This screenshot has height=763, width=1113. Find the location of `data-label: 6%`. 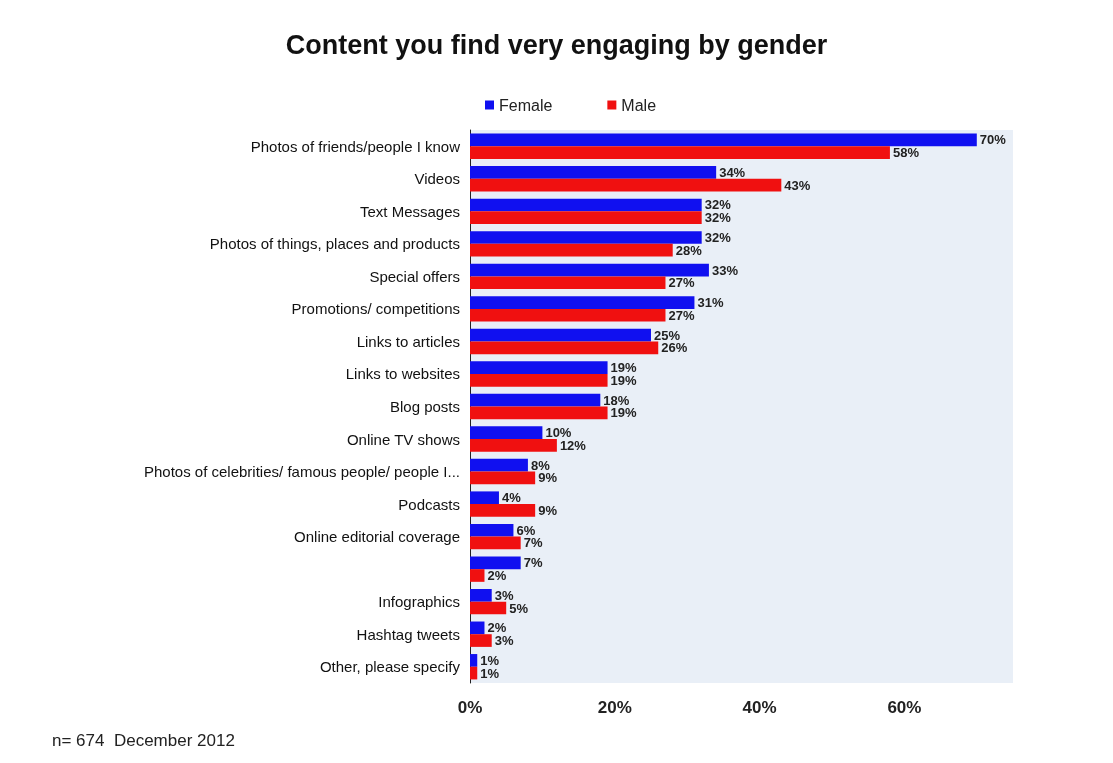

data-label: 6% is located at coordinates (526, 530).